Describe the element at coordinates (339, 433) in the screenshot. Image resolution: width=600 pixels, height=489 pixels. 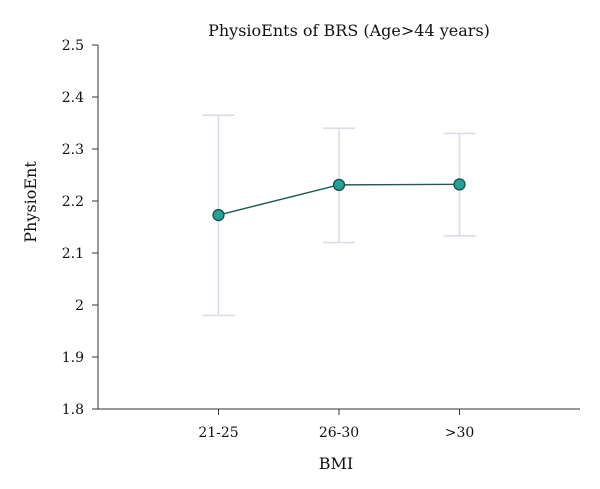
I see `x-tick-label: 26-30` at that location.